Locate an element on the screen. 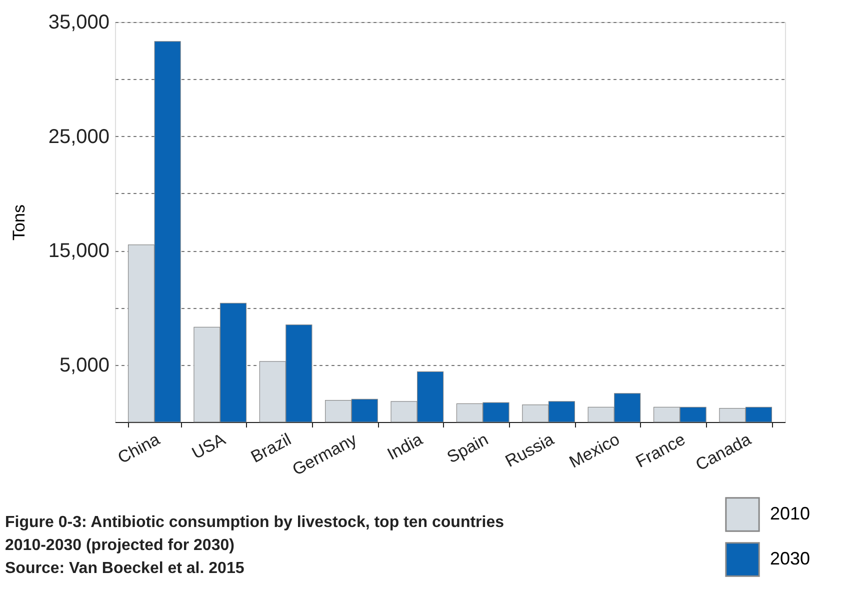 The height and width of the screenshot is (603, 843). y-tick-label: 25,000 is located at coordinates (79, 137).